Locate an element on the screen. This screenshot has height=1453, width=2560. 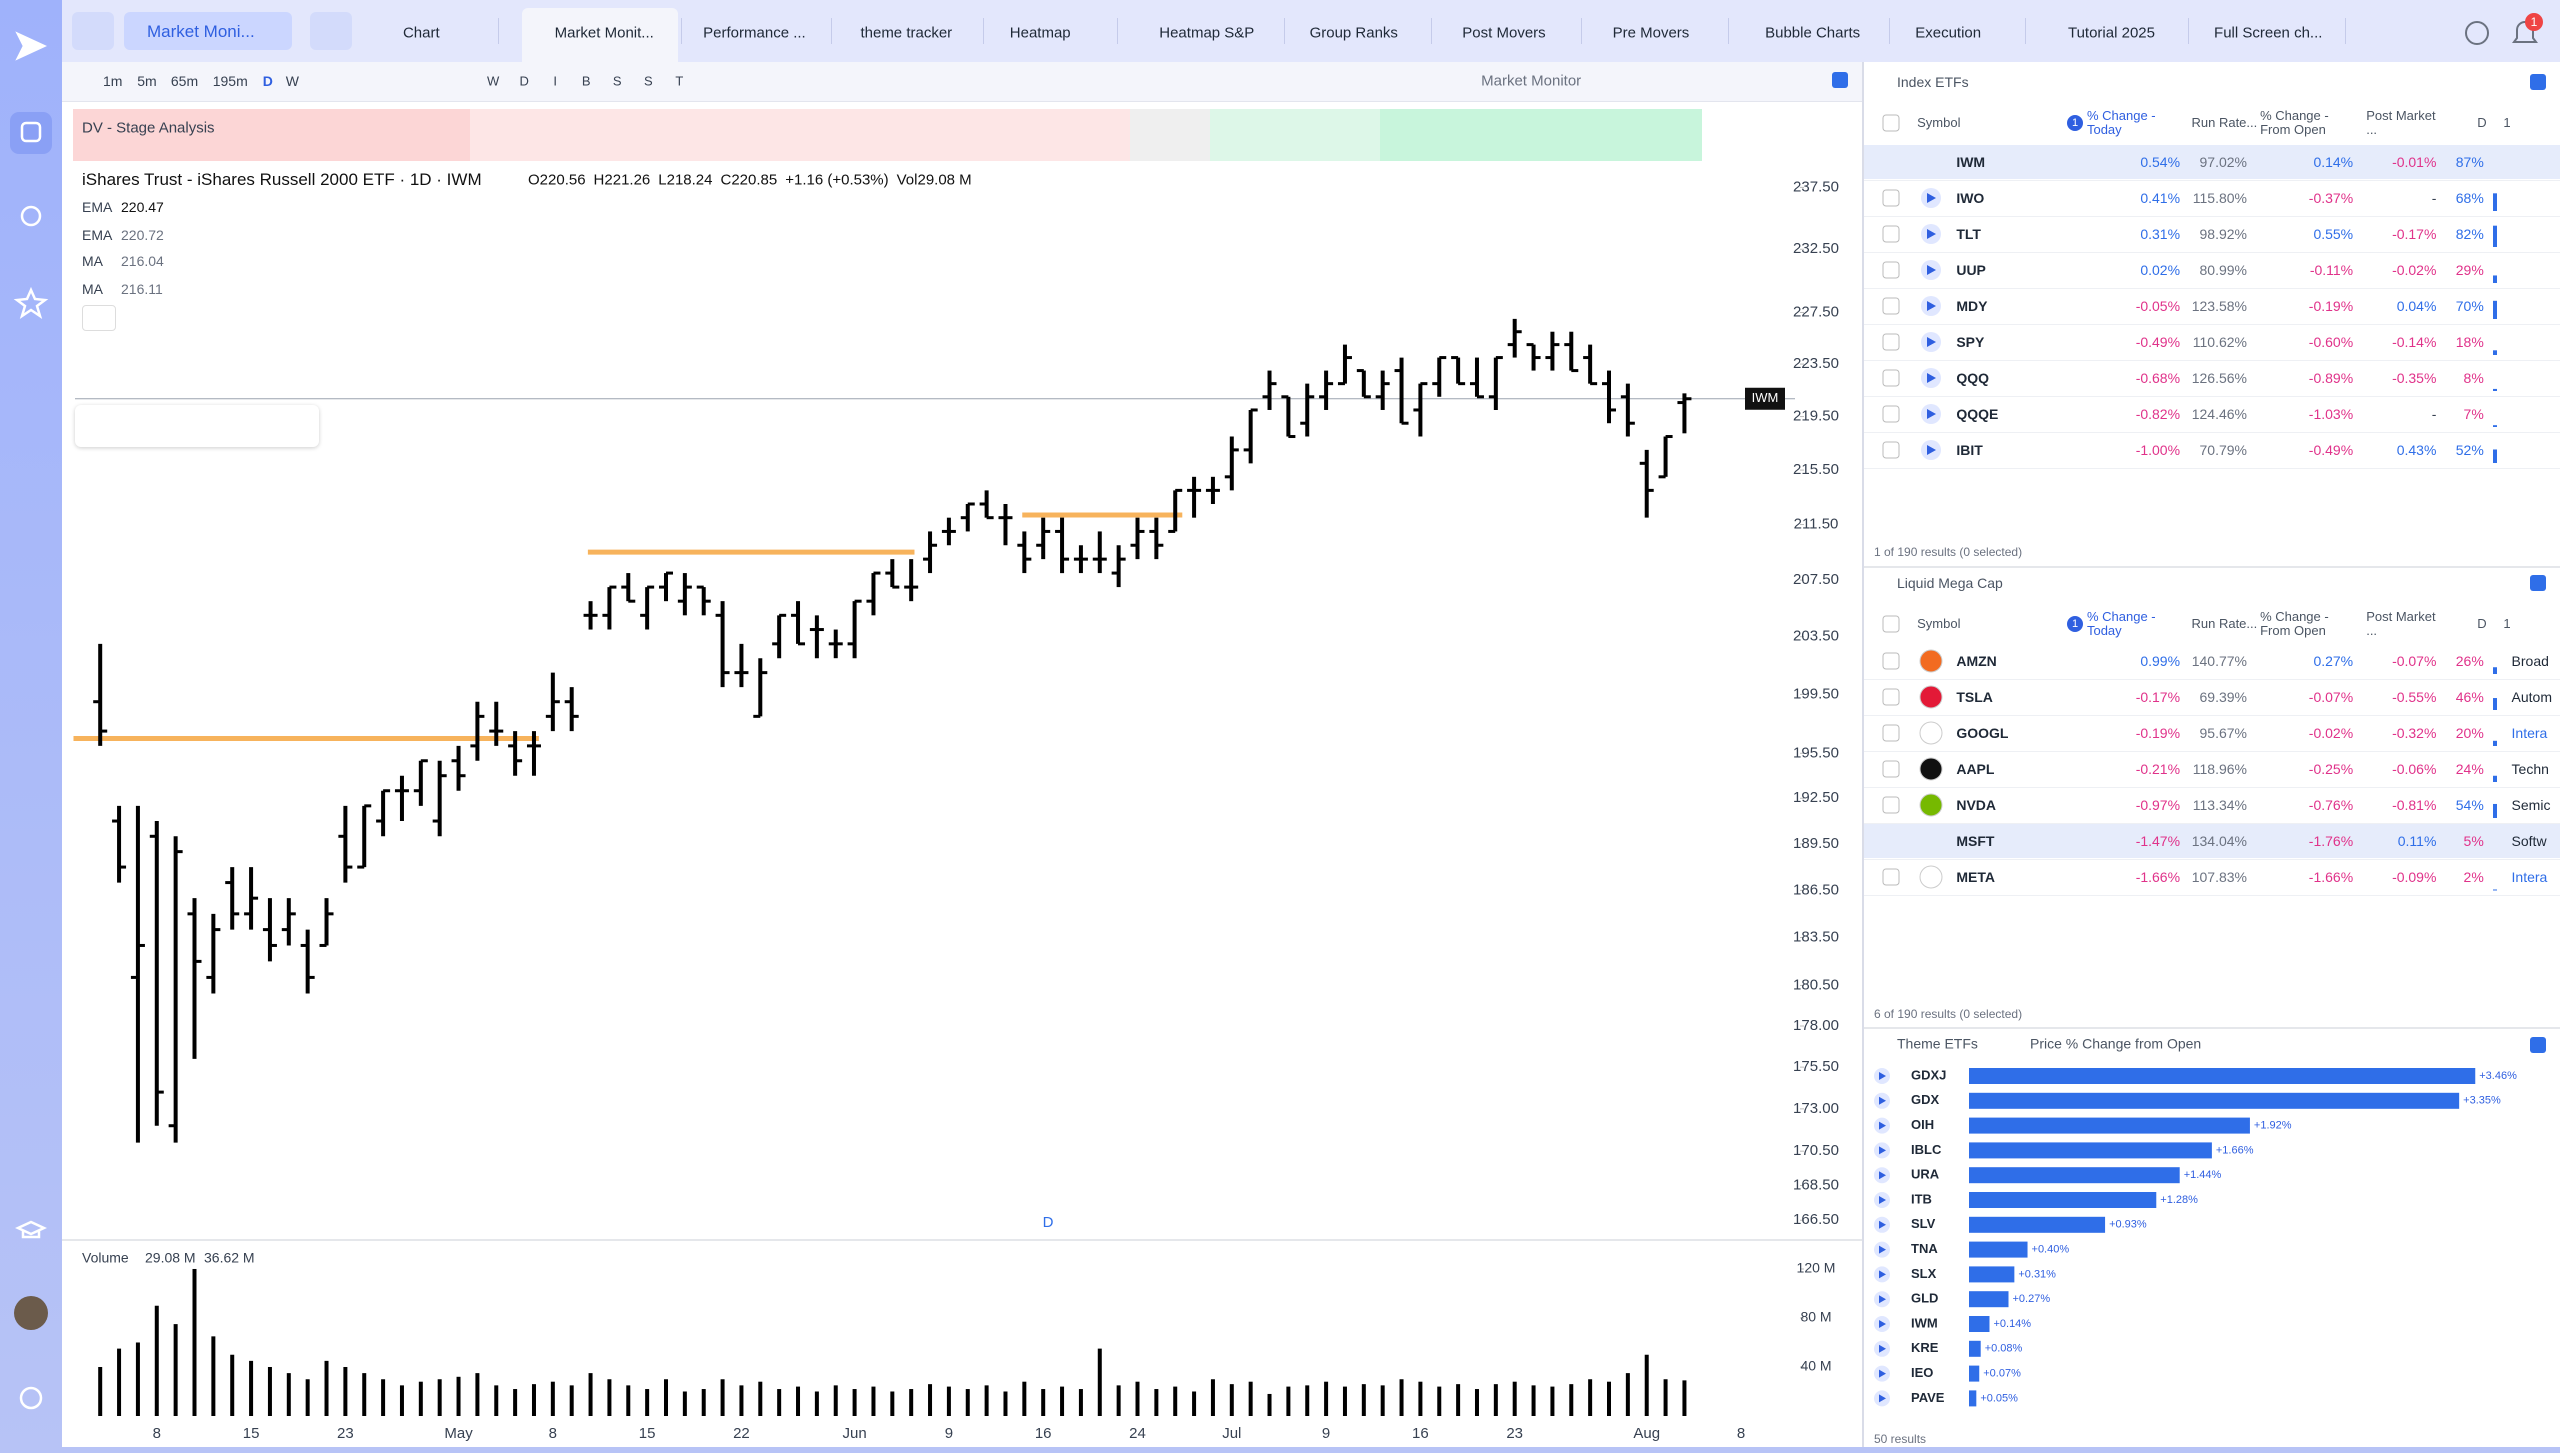
tab: Post Movers is located at coordinates (1504, 33).